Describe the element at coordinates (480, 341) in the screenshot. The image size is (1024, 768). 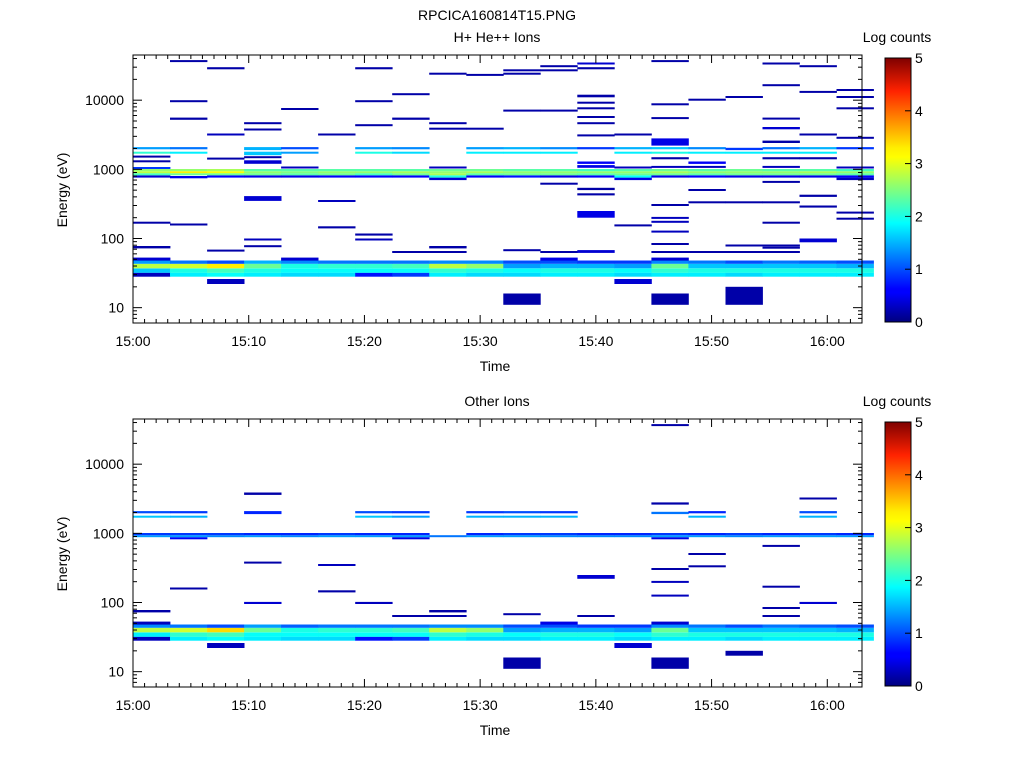
I see `x-tick-label: 15:30` at that location.